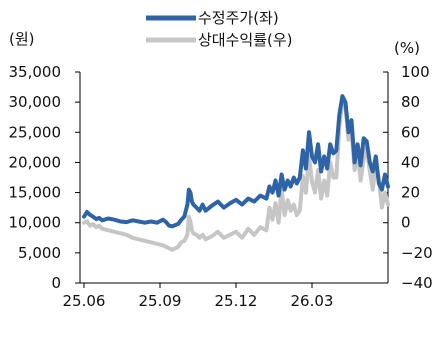 This screenshot has width=436, height=341. Describe the element at coordinates (245, 40) in the screenshot. I see `legend-label-relative: 상대수익률(우)` at that location.